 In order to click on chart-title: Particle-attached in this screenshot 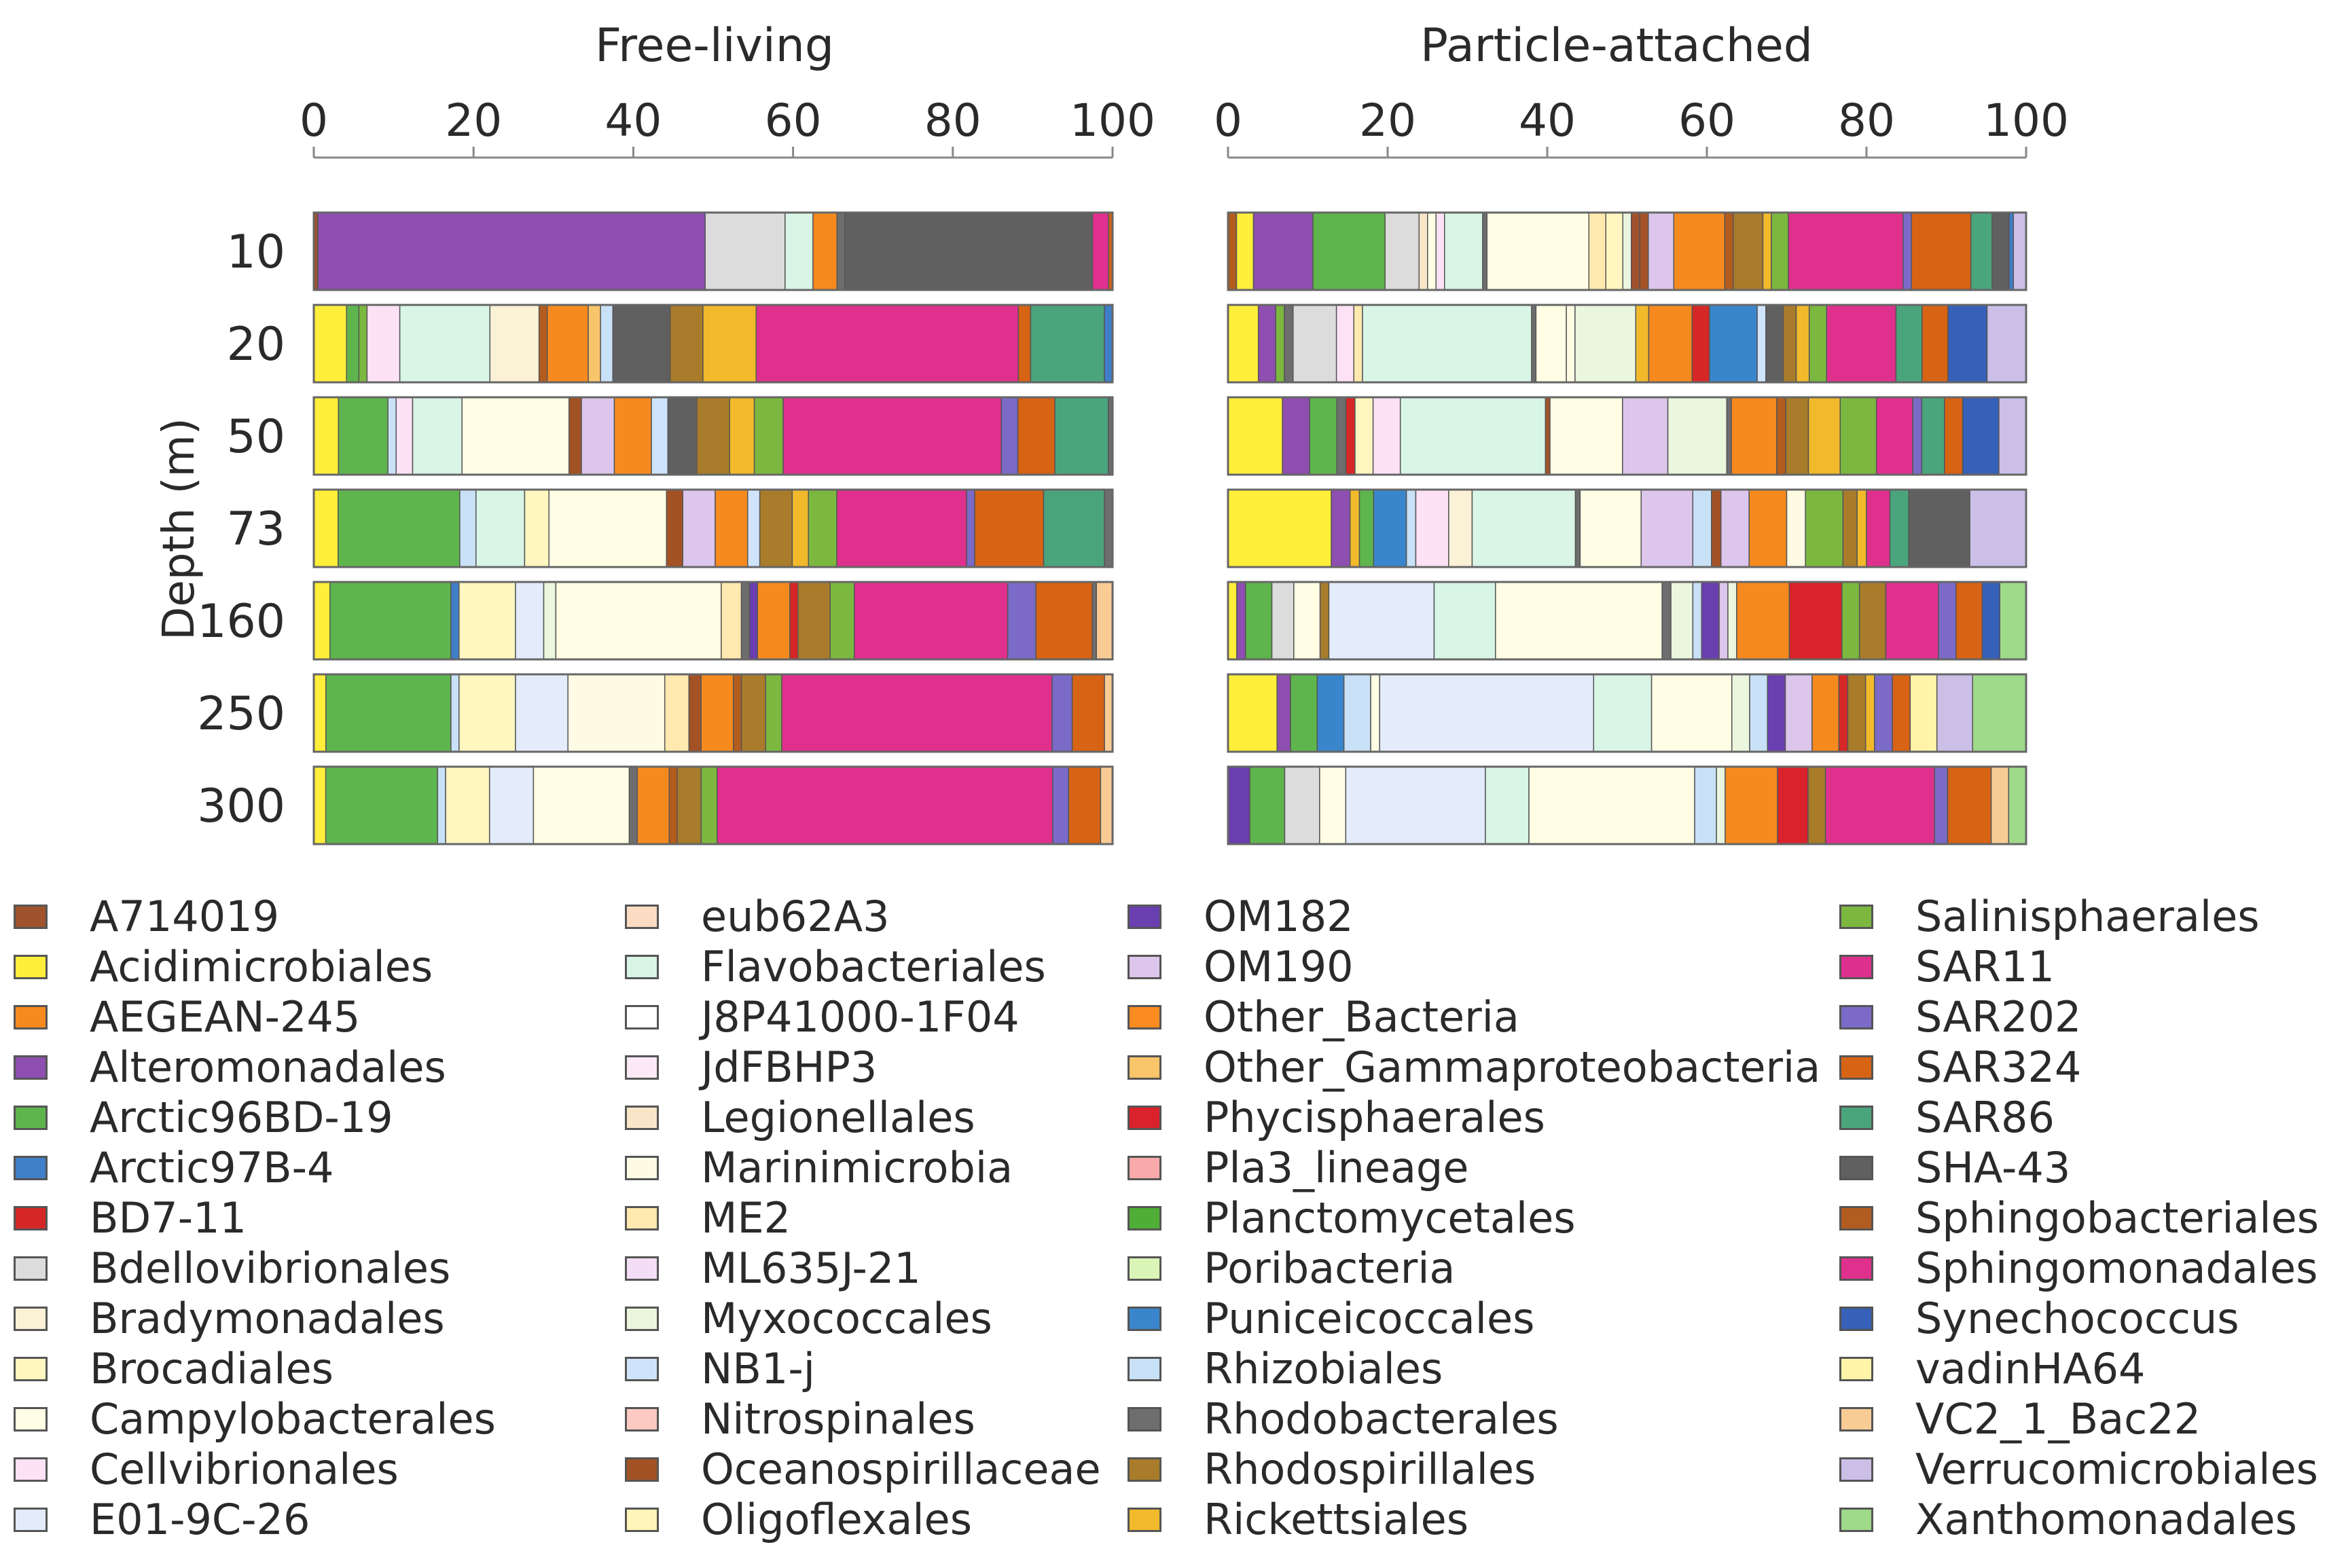, I will do `click(1616, 46)`.